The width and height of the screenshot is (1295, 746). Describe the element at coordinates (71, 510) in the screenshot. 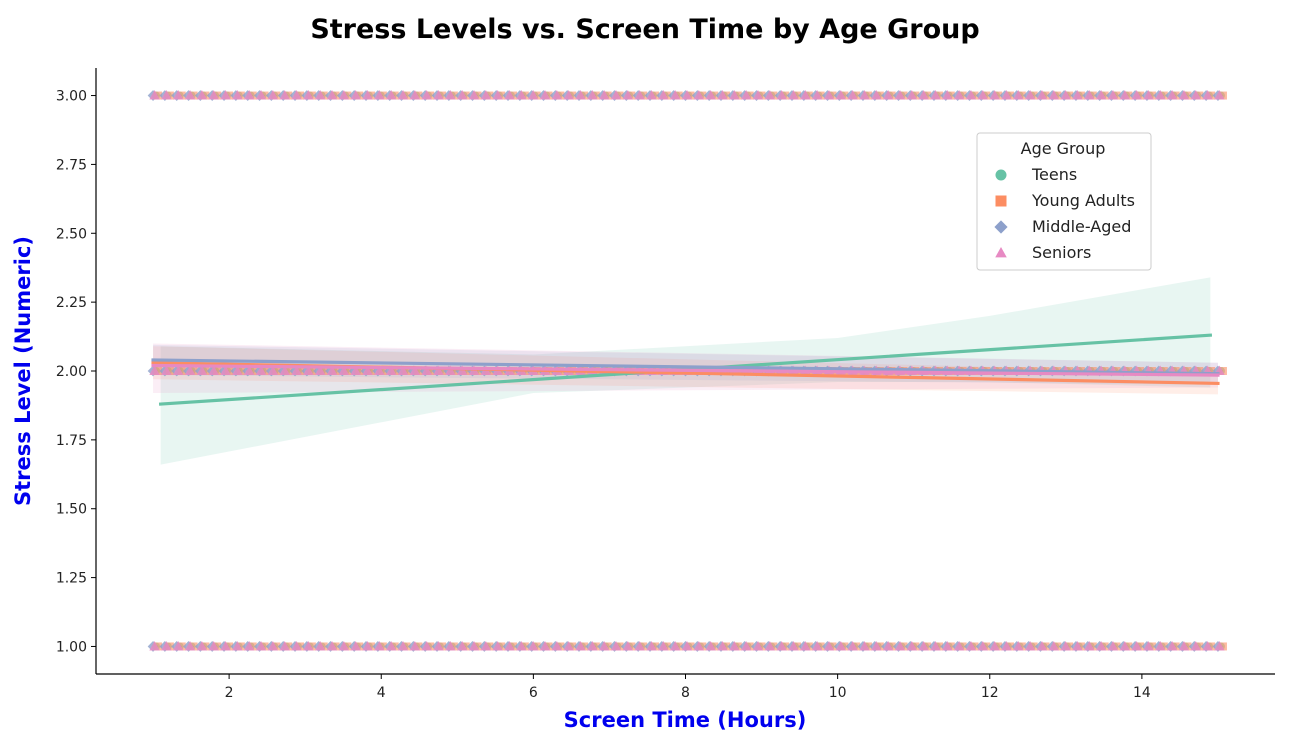

I see `y-tick-label: 1.50` at that location.